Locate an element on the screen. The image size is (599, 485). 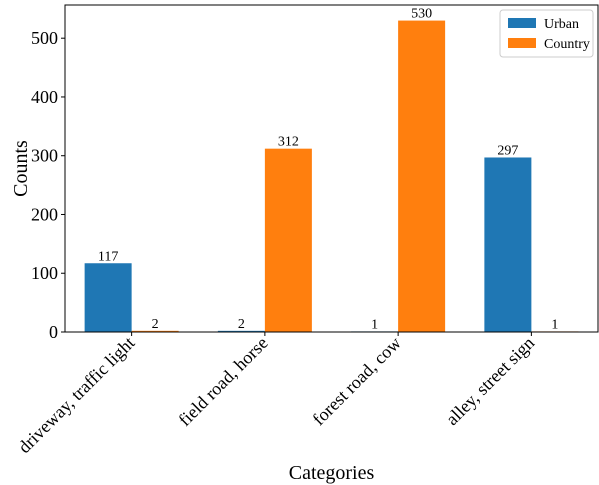
data-label-country-0: 2 is located at coordinates (155, 324).